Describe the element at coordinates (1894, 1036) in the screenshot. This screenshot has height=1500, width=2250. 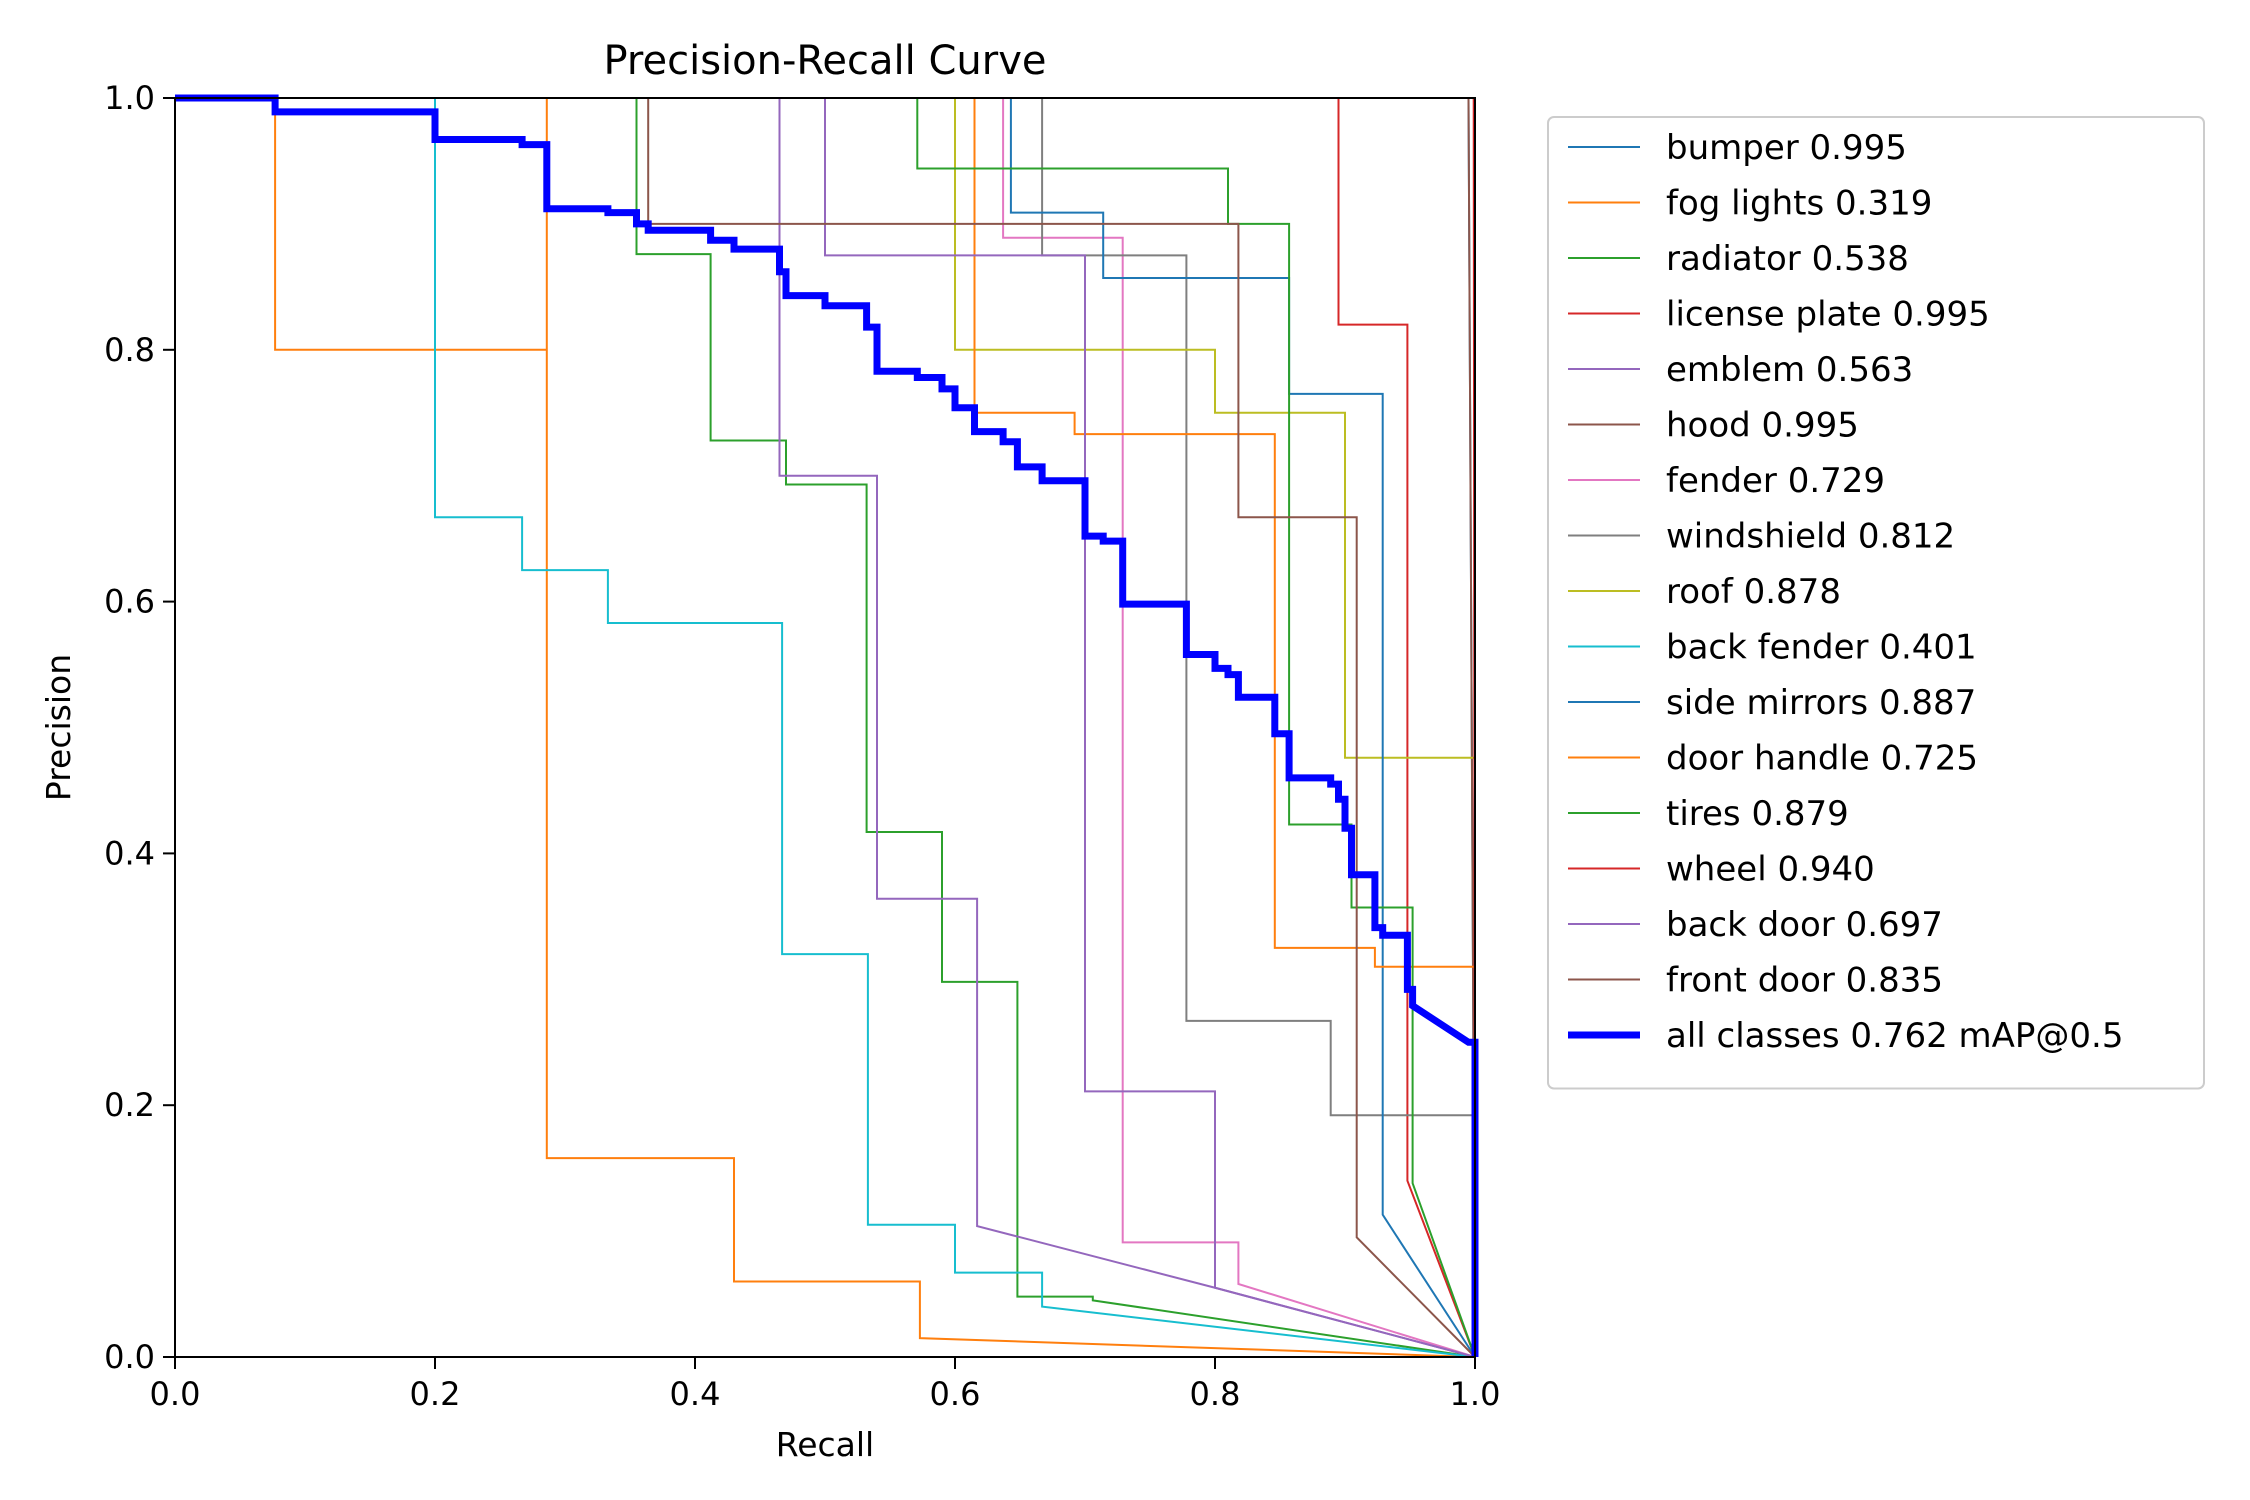
I see `legend-label: all classes 0.762 mAP@0.5` at that location.